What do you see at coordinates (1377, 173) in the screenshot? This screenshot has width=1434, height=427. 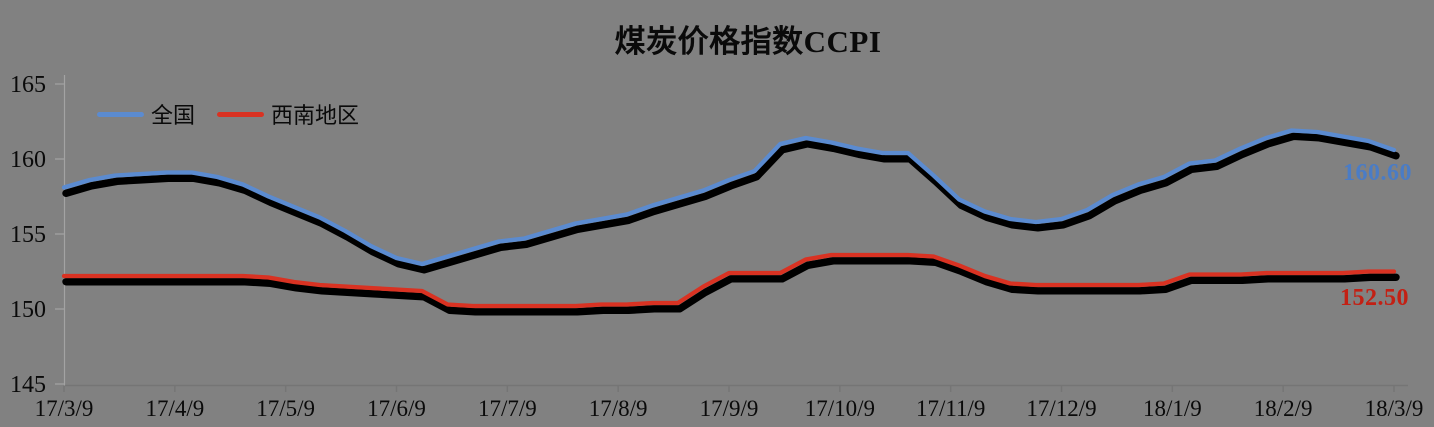 I see `national-end-value-label: 160.60` at bounding box center [1377, 173].